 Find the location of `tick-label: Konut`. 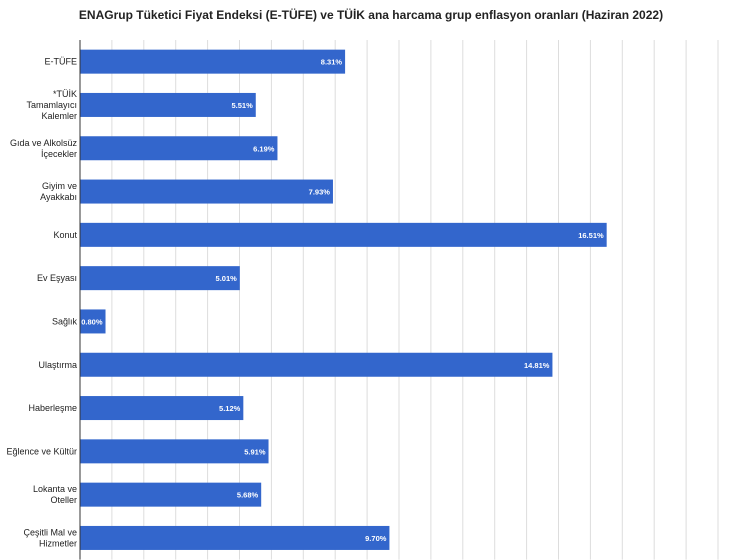

tick-label: Konut is located at coordinates (65, 235).